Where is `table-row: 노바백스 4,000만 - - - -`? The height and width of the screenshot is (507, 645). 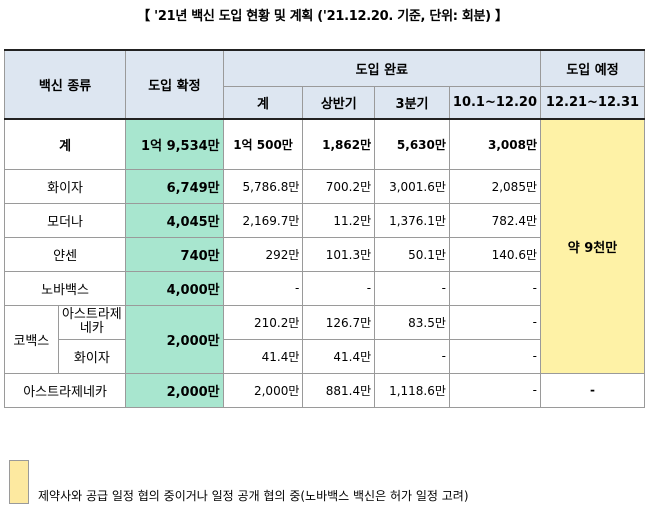
table-row: 노바백스 4,000만 - - - - is located at coordinates (324, 288).